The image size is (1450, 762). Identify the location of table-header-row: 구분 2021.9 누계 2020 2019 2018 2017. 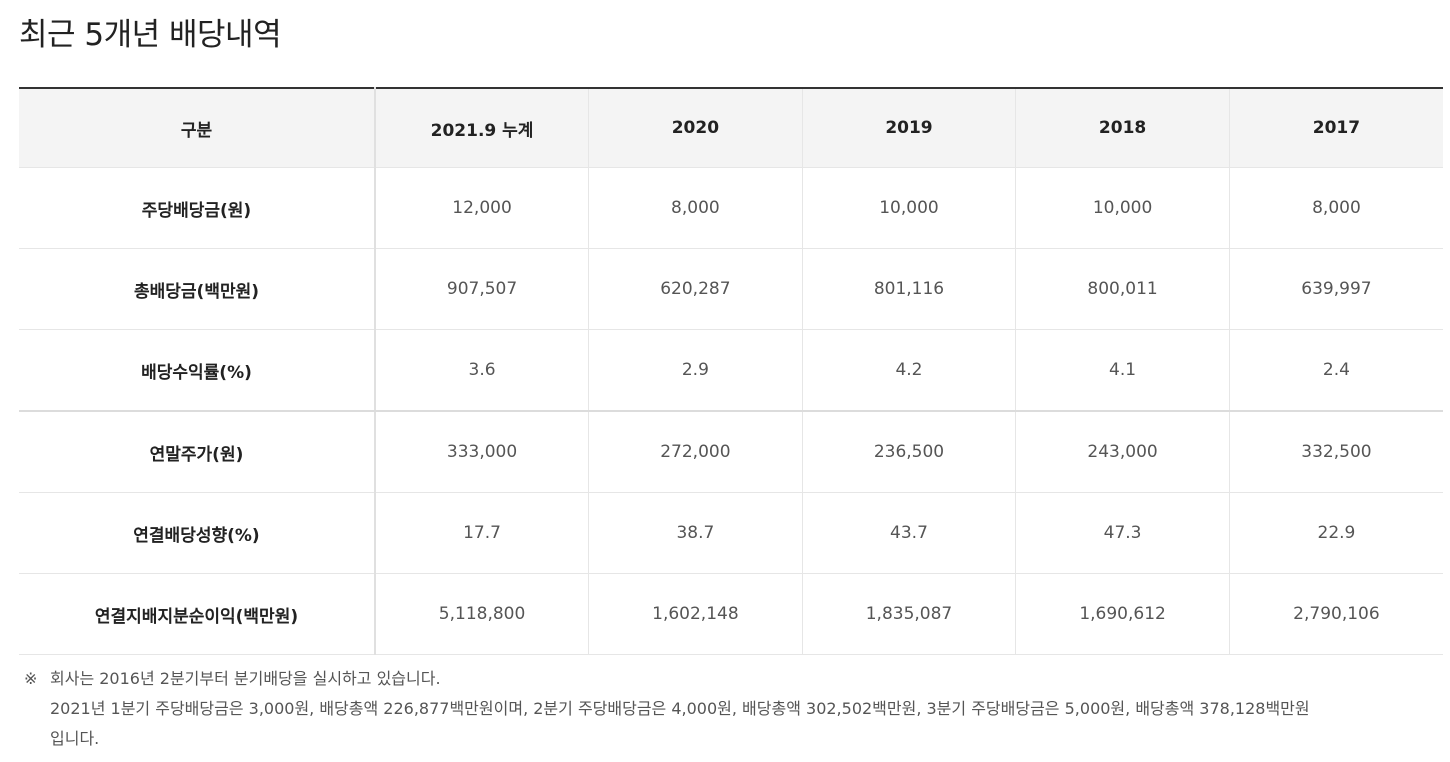
(731, 128).